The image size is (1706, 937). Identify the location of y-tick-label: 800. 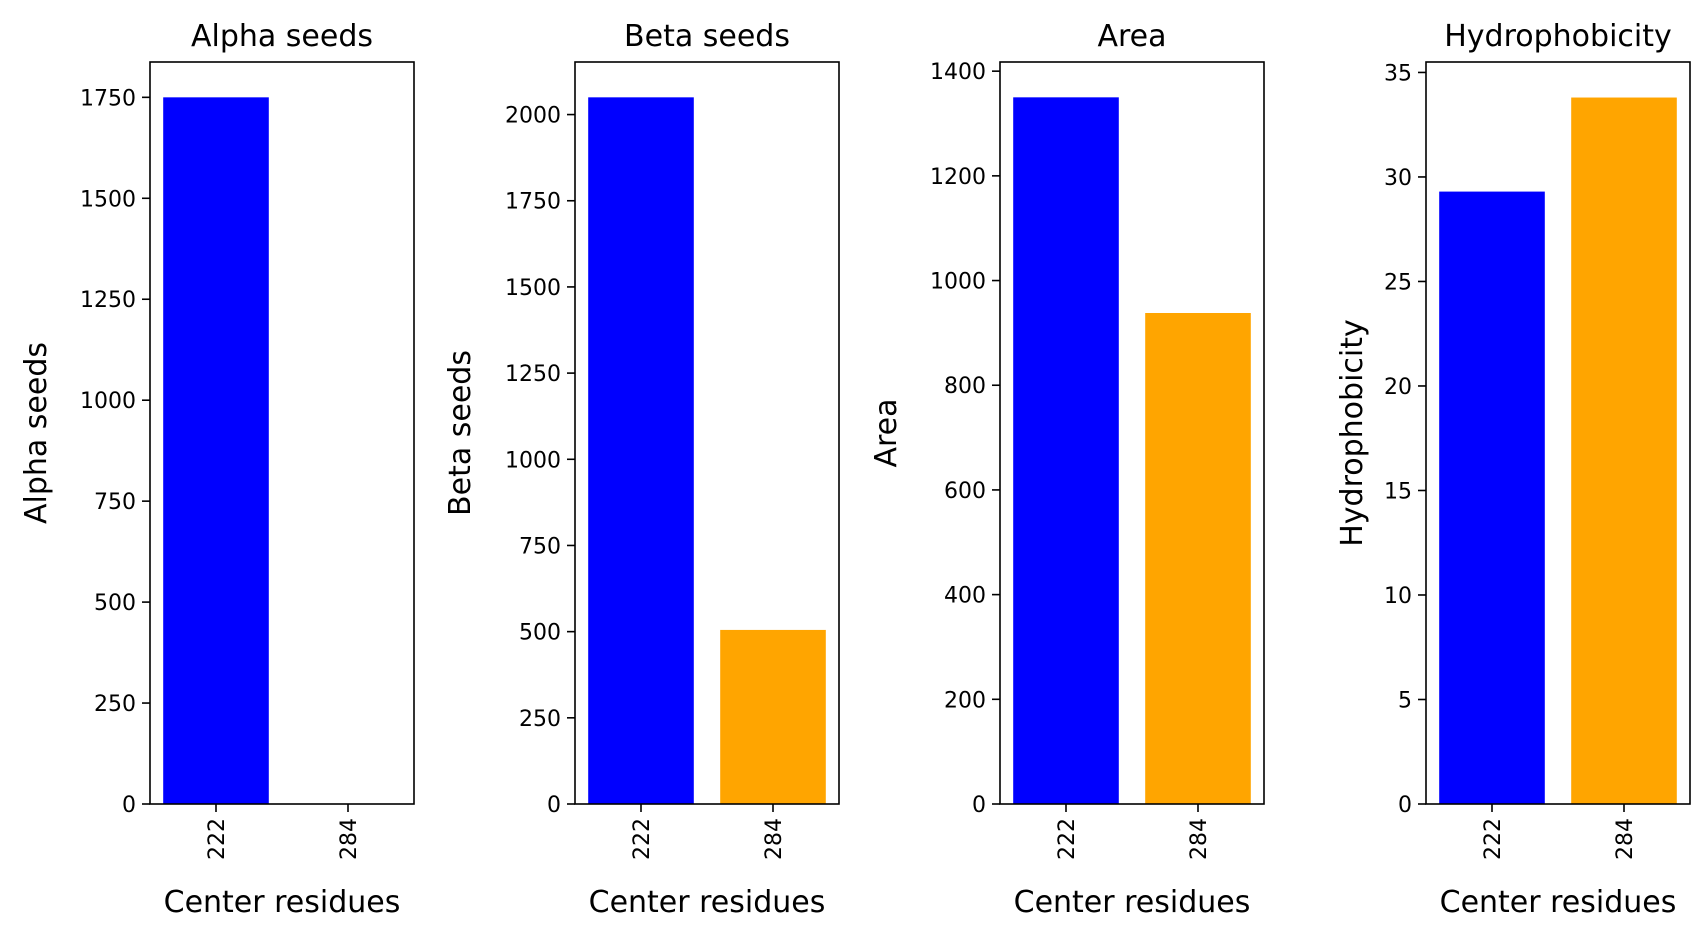
(965, 386).